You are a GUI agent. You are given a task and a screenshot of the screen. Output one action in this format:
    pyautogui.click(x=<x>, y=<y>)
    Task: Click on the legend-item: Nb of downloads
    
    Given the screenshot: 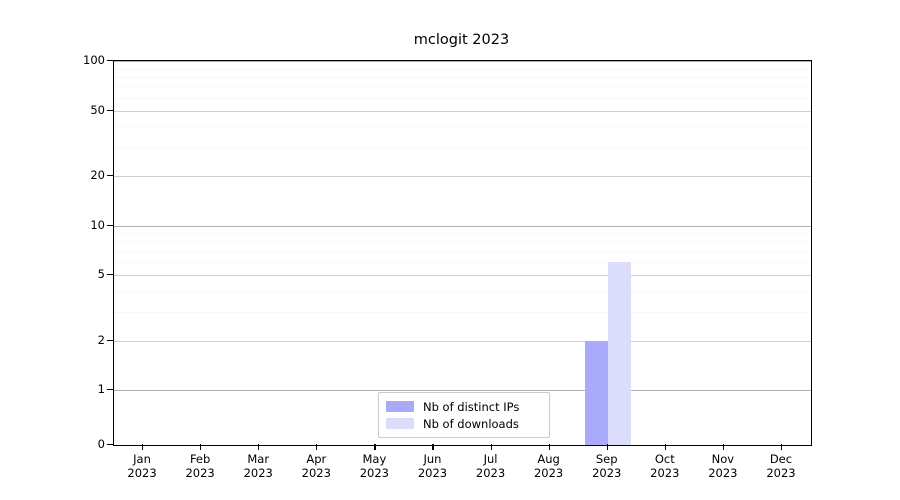 What is the action you would take?
    pyautogui.click(x=464, y=423)
    